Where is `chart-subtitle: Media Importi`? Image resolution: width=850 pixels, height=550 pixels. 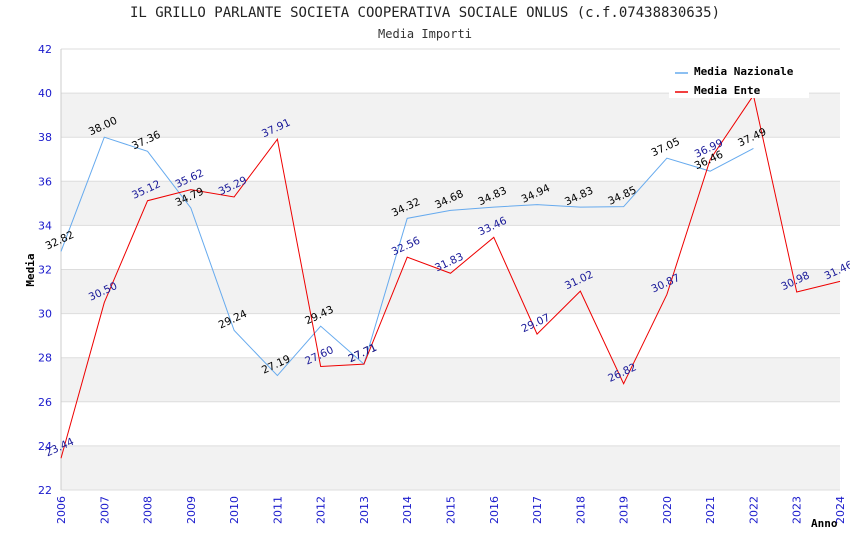 chart-subtitle: Media Importi is located at coordinates (425, 34).